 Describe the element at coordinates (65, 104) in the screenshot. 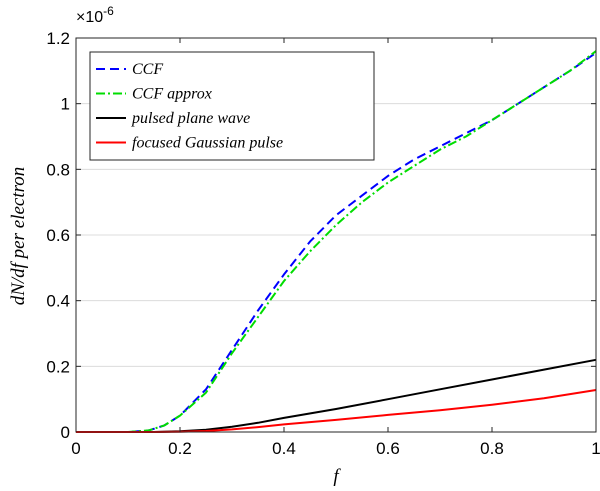

I see `y-tick-label: 1` at that location.